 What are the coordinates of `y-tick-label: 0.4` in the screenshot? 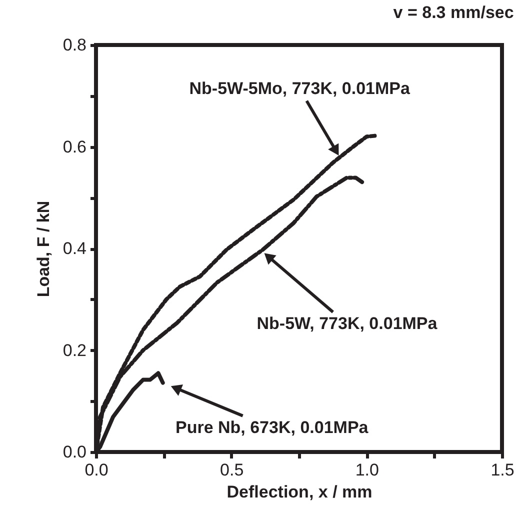 It's located at (74, 248).